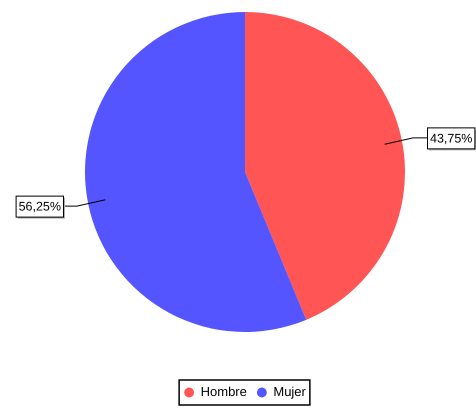 This screenshot has width=476, height=409. Describe the element at coordinates (451, 138) in the screenshot. I see `data-label: 43,75%` at that location.